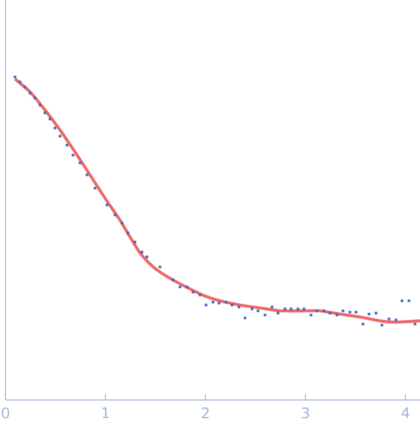 The image size is (420, 438). What do you see at coordinates (6, 412) in the screenshot?
I see `x-tick-label: 0` at bounding box center [6, 412].